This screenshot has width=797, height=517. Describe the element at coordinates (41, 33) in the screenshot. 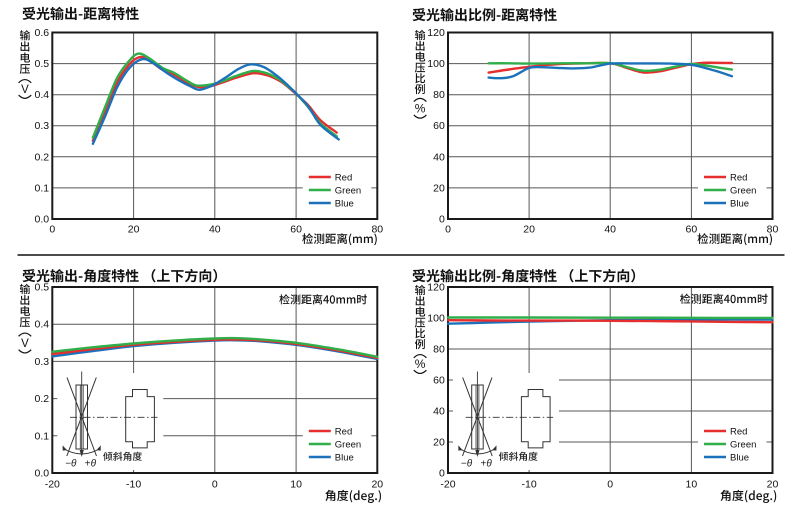

I see `svg-text: 0.6` at that location.